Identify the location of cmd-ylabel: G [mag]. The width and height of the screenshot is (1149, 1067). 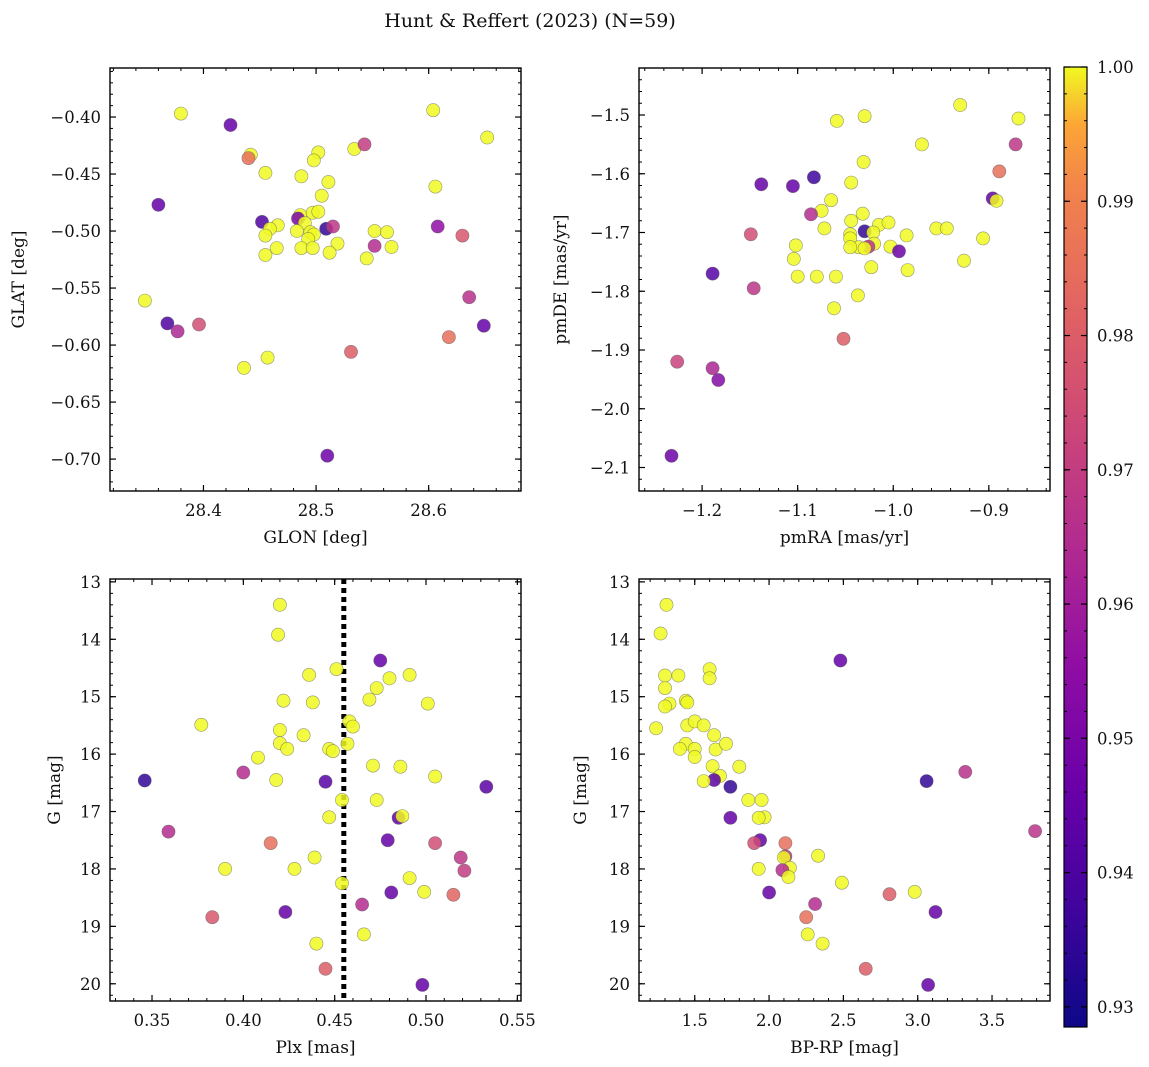
(581, 789).